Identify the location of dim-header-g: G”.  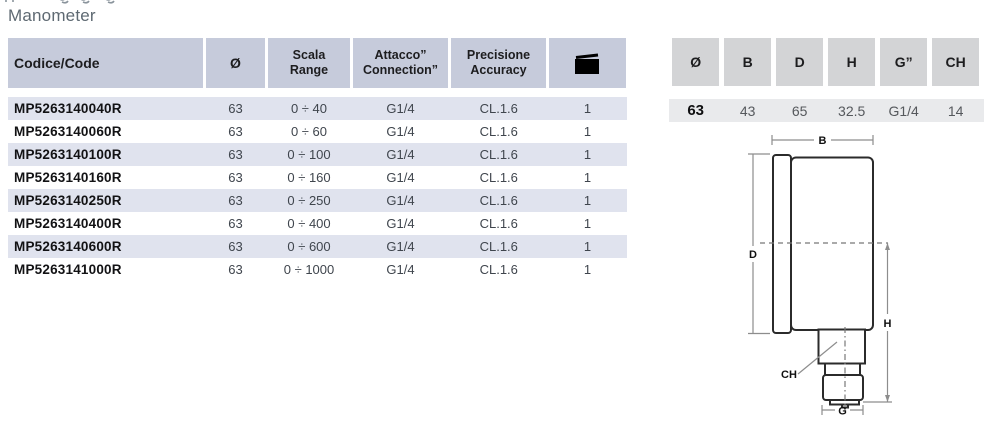
(904, 62).